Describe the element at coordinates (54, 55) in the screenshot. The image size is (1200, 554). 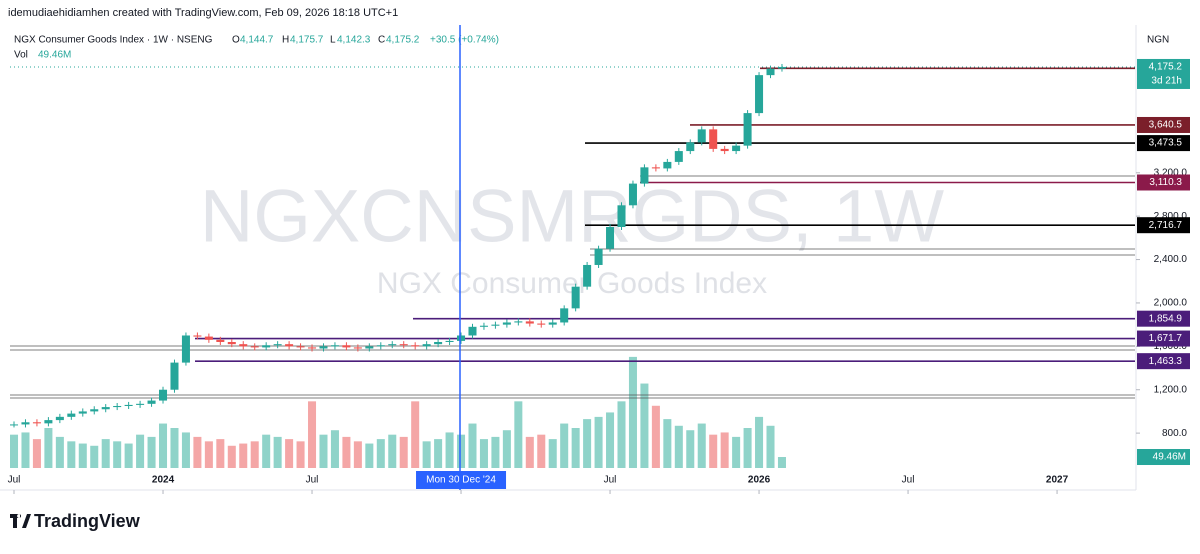
I see `vol-value: 49.46M` at that location.